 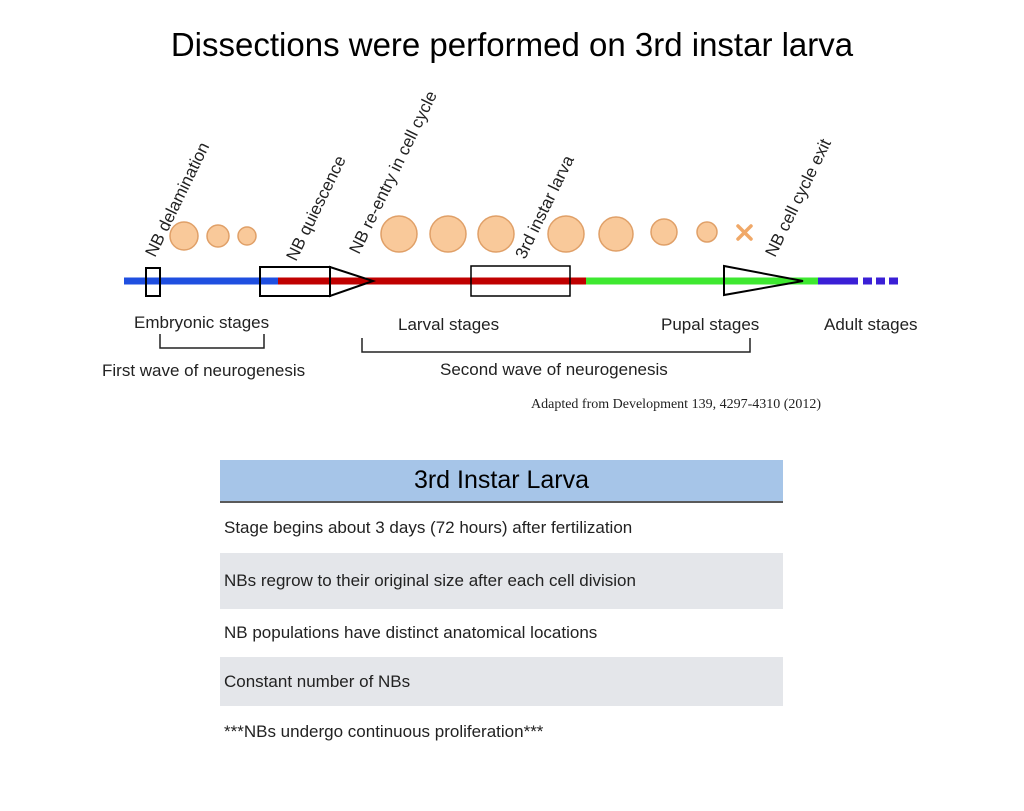 What do you see at coordinates (501, 681) in the screenshot?
I see `table-row: Constant number of NBs` at bounding box center [501, 681].